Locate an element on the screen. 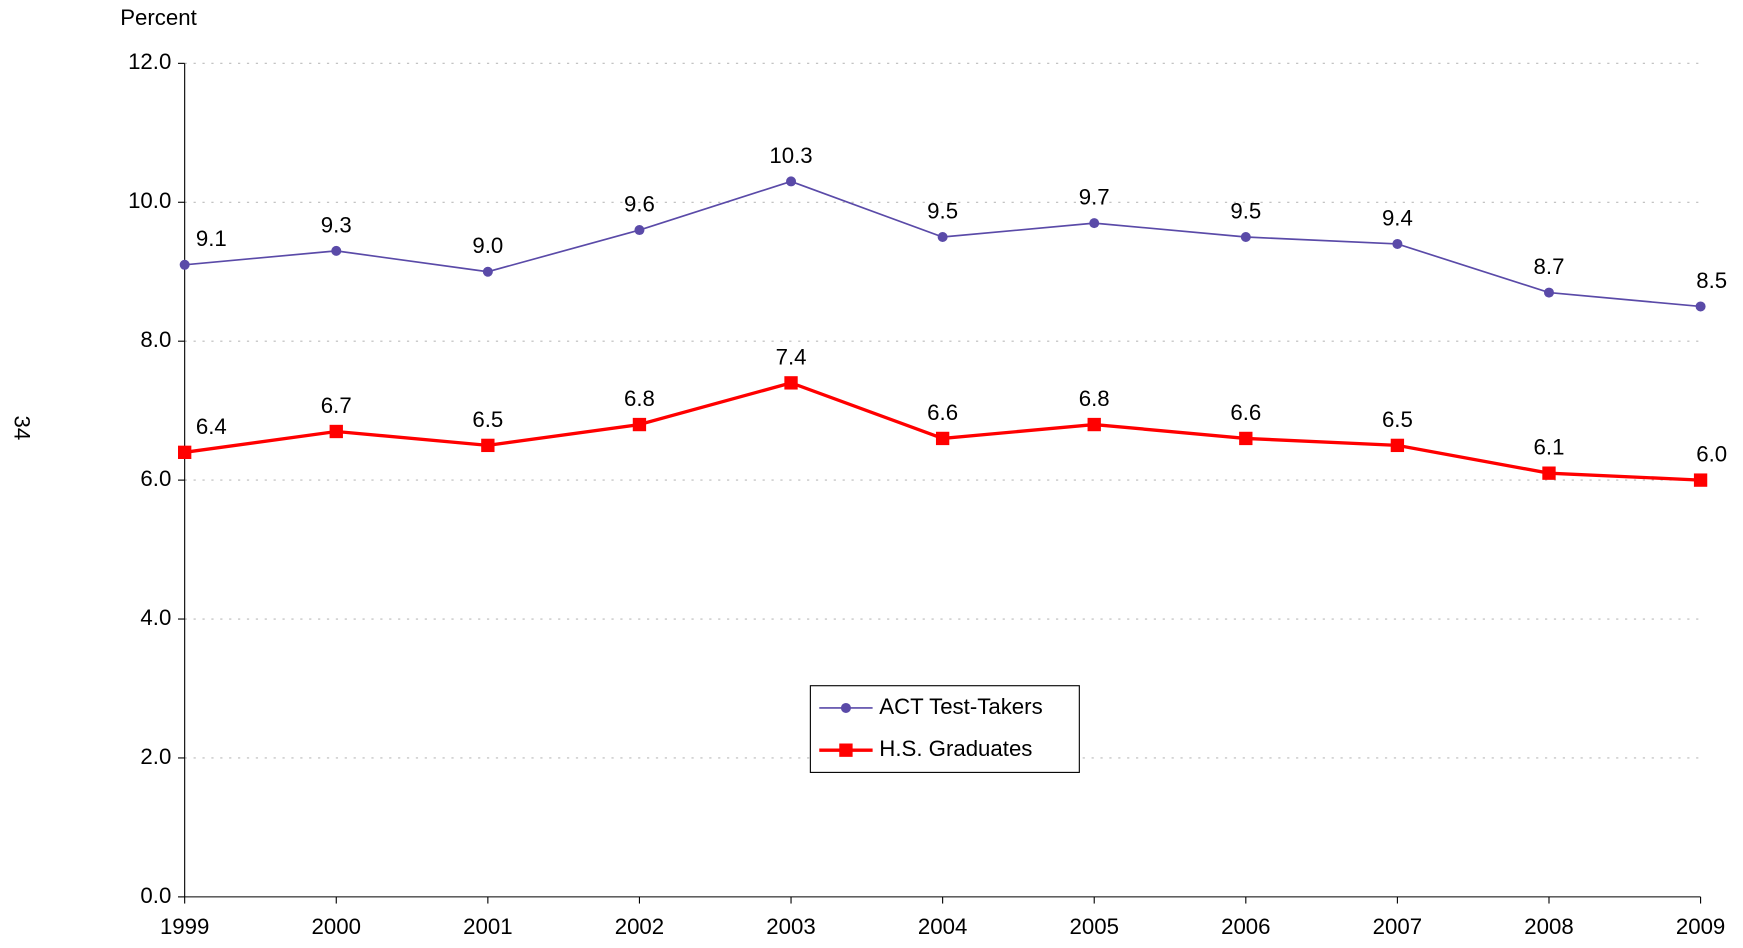 The width and height of the screenshot is (1743, 948). page-number: 34 is located at coordinates (21, 428).